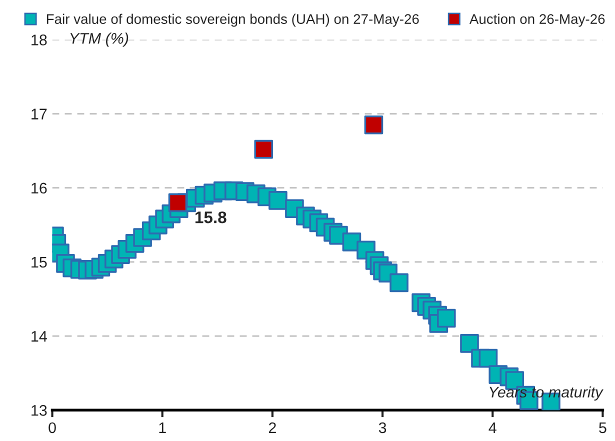 Image resolution: width=615 pixels, height=441 pixels. I want to click on y-tick-label: 13, so click(39, 410).